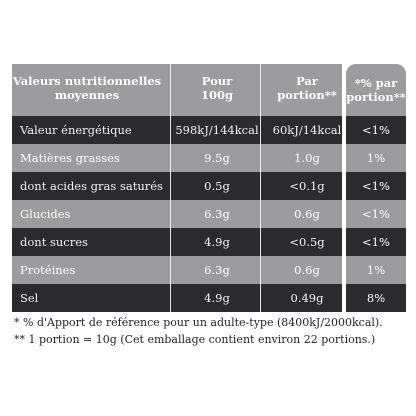  Describe the element at coordinates (87, 81) in the screenshot. I see `header-nutrient-line1: Valeurs nutritionnelles` at that location.